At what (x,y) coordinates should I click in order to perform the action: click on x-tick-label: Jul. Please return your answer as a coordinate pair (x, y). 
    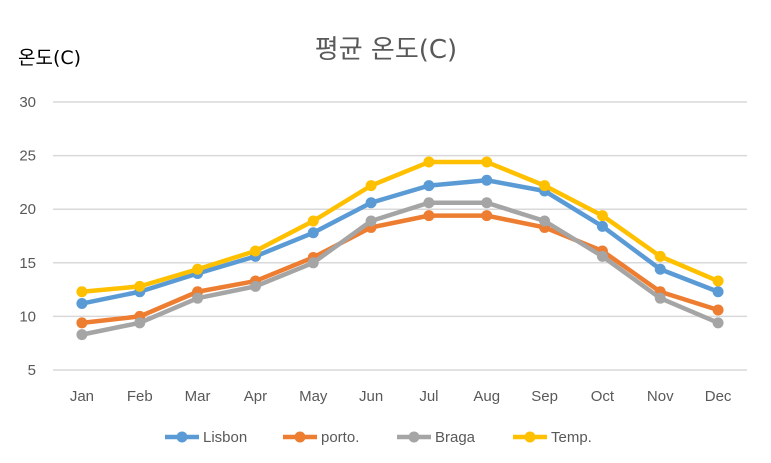
    Looking at the image, I should click on (428, 396).